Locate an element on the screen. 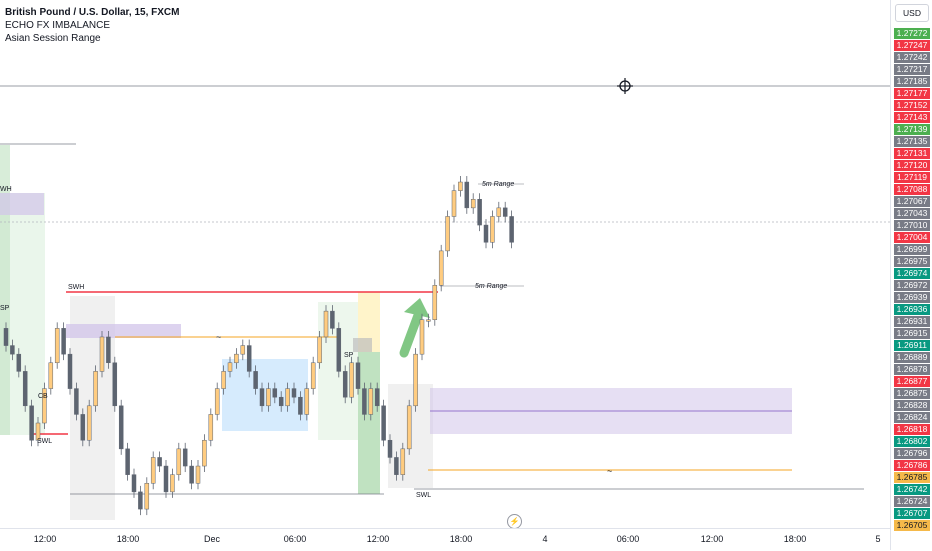  price-label: 1.26877 is located at coordinates (912, 381).